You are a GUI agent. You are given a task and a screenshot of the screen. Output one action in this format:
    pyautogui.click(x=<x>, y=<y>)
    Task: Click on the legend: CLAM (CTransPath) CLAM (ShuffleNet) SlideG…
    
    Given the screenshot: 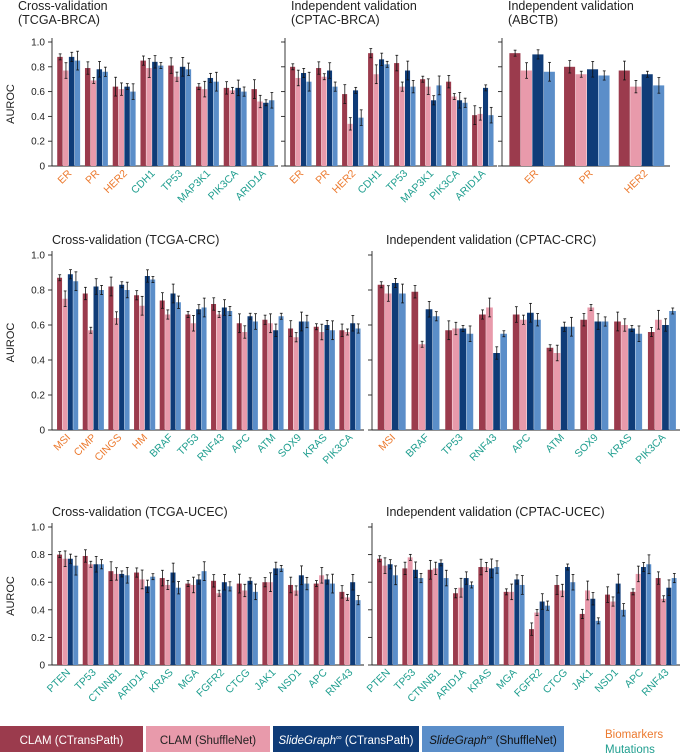 What is the action you would take?
    pyautogui.click(x=331, y=741)
    